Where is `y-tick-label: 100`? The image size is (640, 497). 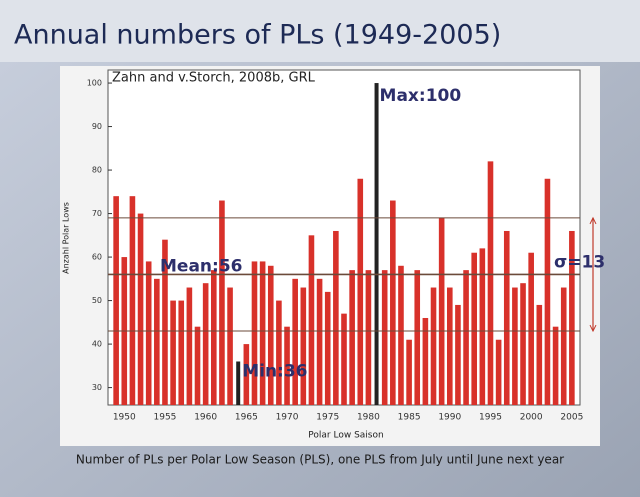
y-tick-label: 100 is located at coordinates (94, 83).